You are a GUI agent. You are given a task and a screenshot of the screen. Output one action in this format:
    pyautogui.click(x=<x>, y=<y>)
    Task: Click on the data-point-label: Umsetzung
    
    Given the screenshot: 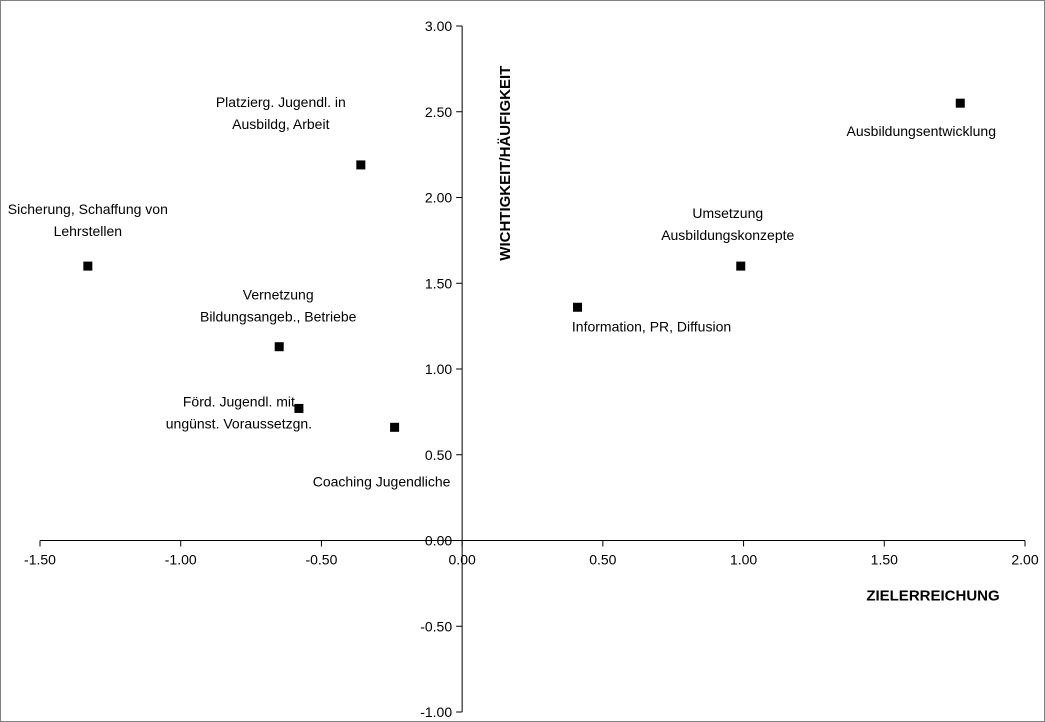 What is the action you would take?
    pyautogui.click(x=727, y=213)
    